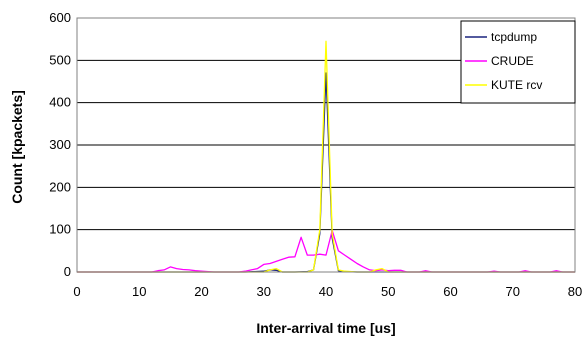 The image size is (583, 343). What do you see at coordinates (388, 291) in the screenshot?
I see `x-tick-label: 50` at bounding box center [388, 291].